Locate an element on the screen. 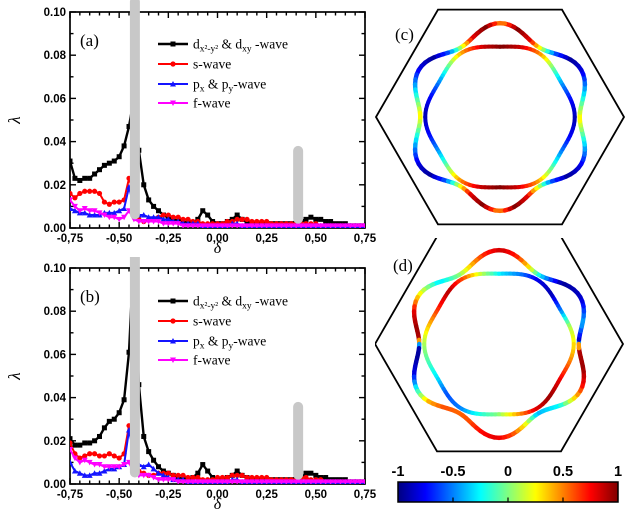 The image size is (629, 520). c-outer-pocket-contour is located at coordinates (500, 117).